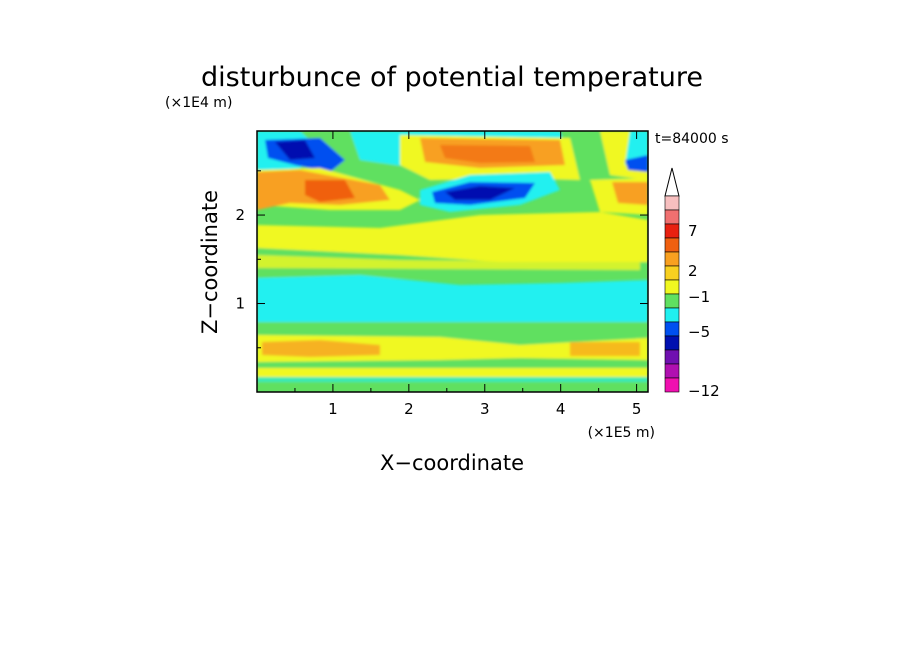 This screenshot has width=904, height=654. Describe the element at coordinates (487, 154) in the screenshot. I see `field-top-red` at that location.